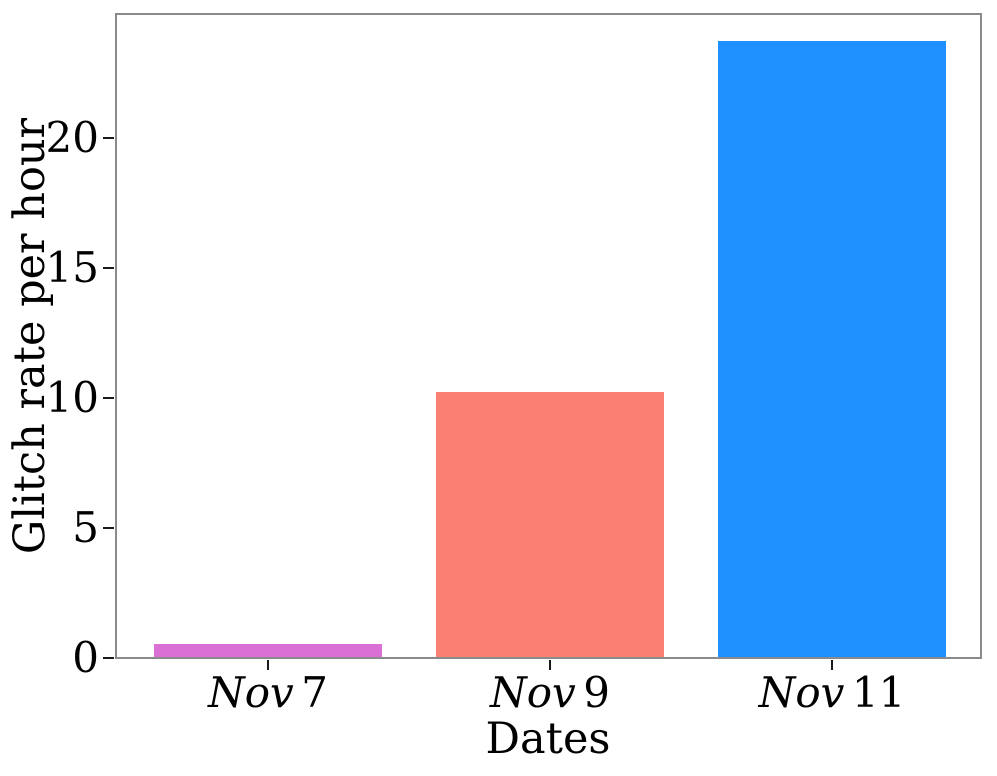 The width and height of the screenshot is (997, 776). I want to click on y-axis-label: Glitch rate per hour, so click(30, 336).